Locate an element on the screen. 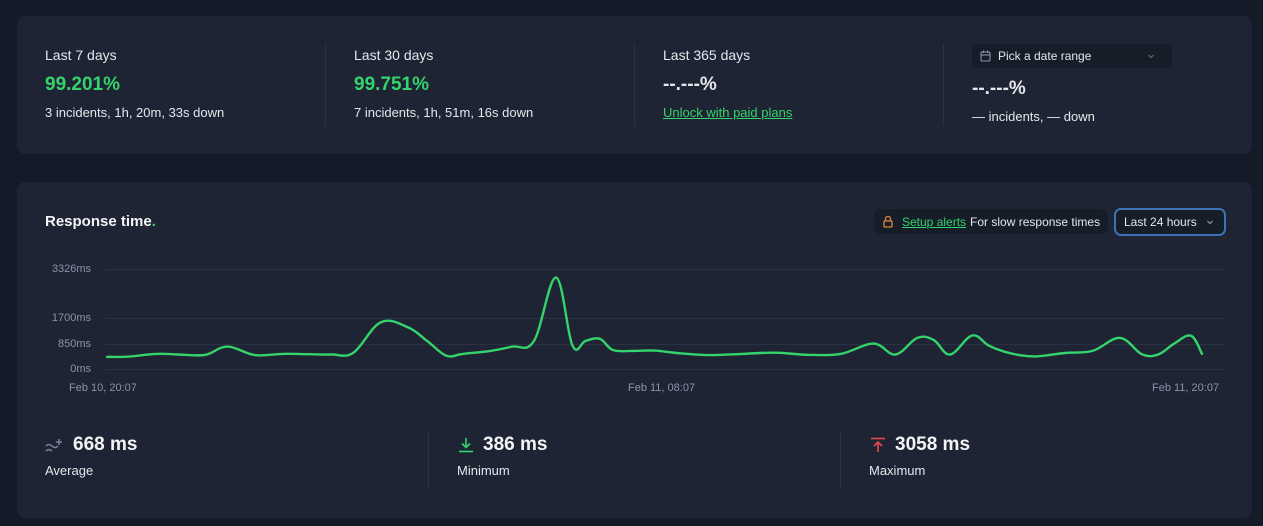 This screenshot has width=1263, height=526. period-label: Last 30 days is located at coordinates (394, 55).